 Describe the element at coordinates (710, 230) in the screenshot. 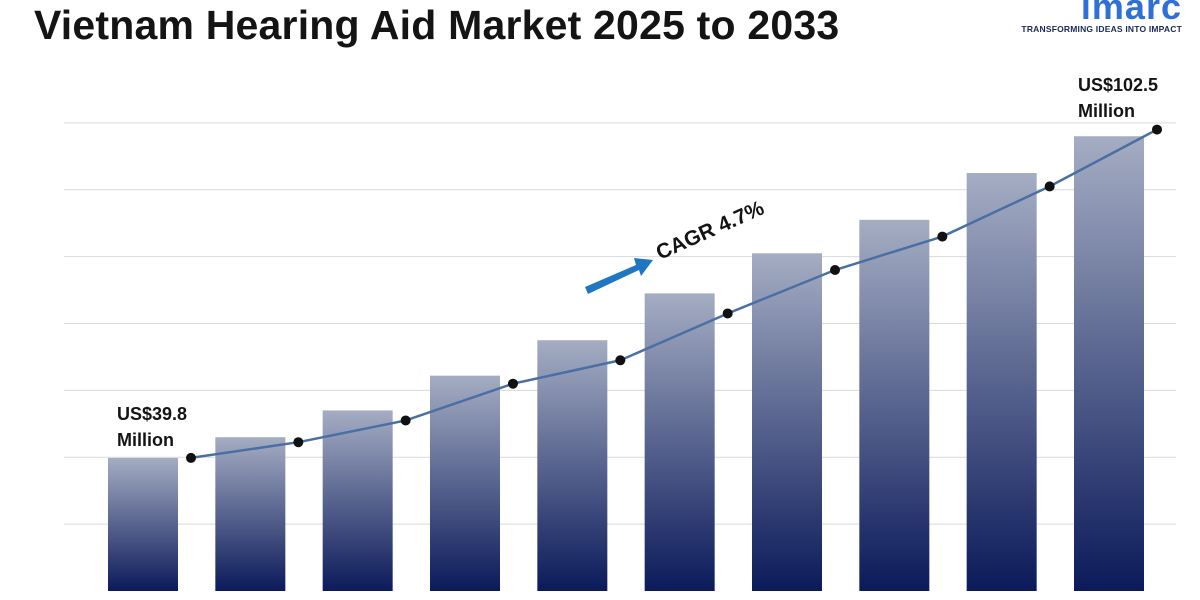

I see `cagr-label: CAGR 4.7%` at that location.